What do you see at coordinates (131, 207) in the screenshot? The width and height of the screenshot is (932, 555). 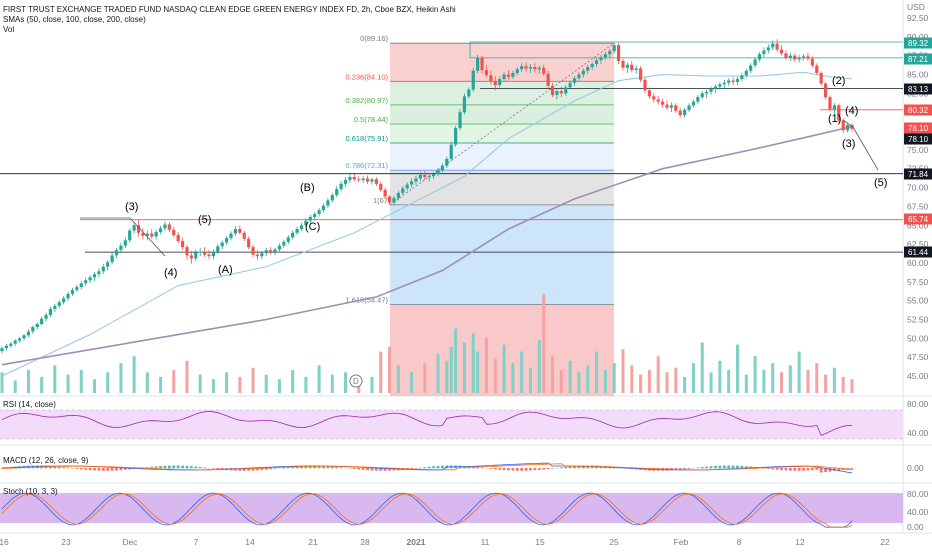 I see `wave-label: (3)` at bounding box center [131, 207].